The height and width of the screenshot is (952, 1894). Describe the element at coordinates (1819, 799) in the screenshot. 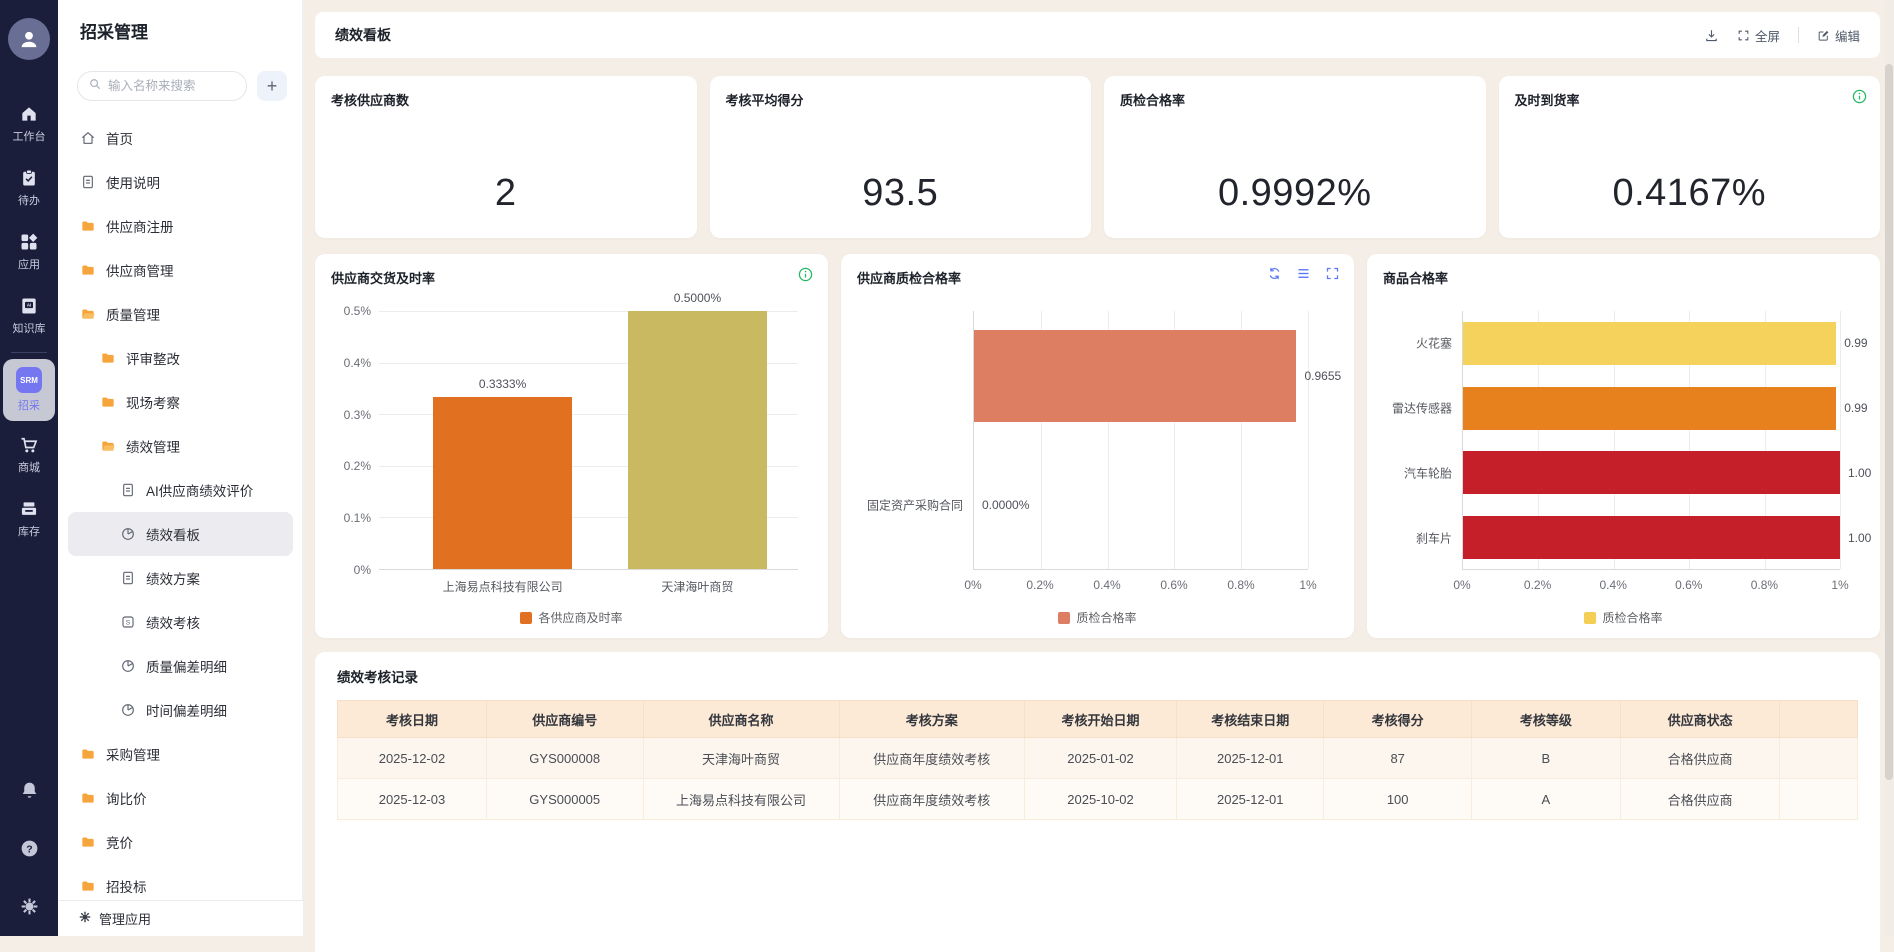

I see `table-cell` at that location.